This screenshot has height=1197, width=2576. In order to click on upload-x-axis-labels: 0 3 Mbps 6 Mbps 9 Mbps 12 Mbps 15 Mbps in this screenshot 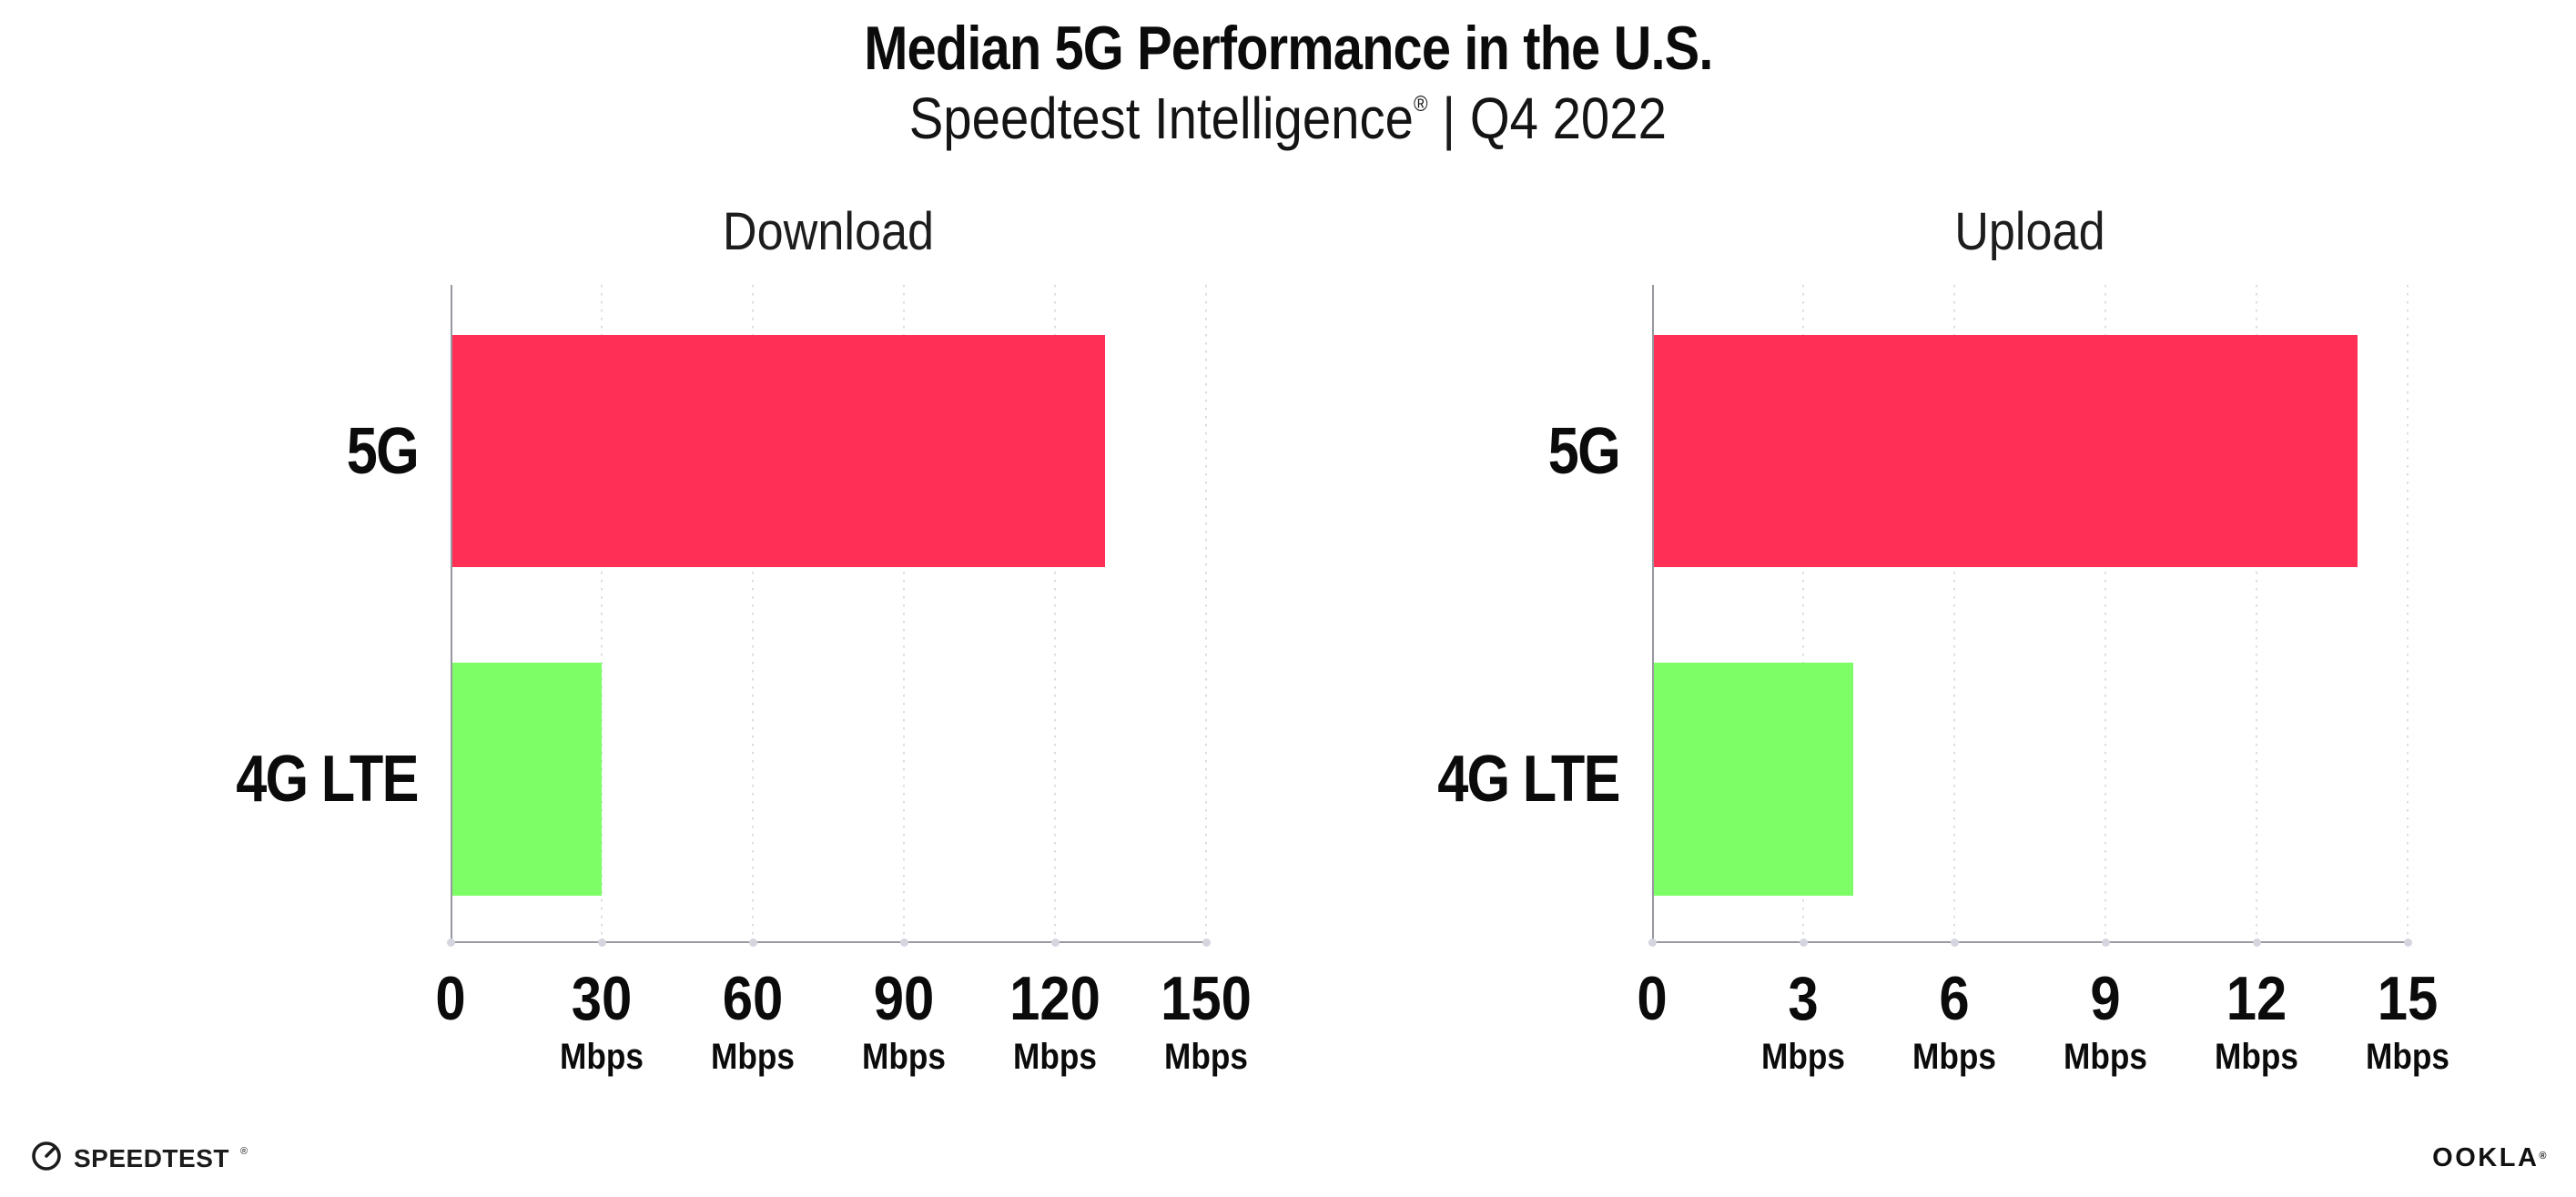, I will do `click(2043, 1020)`.